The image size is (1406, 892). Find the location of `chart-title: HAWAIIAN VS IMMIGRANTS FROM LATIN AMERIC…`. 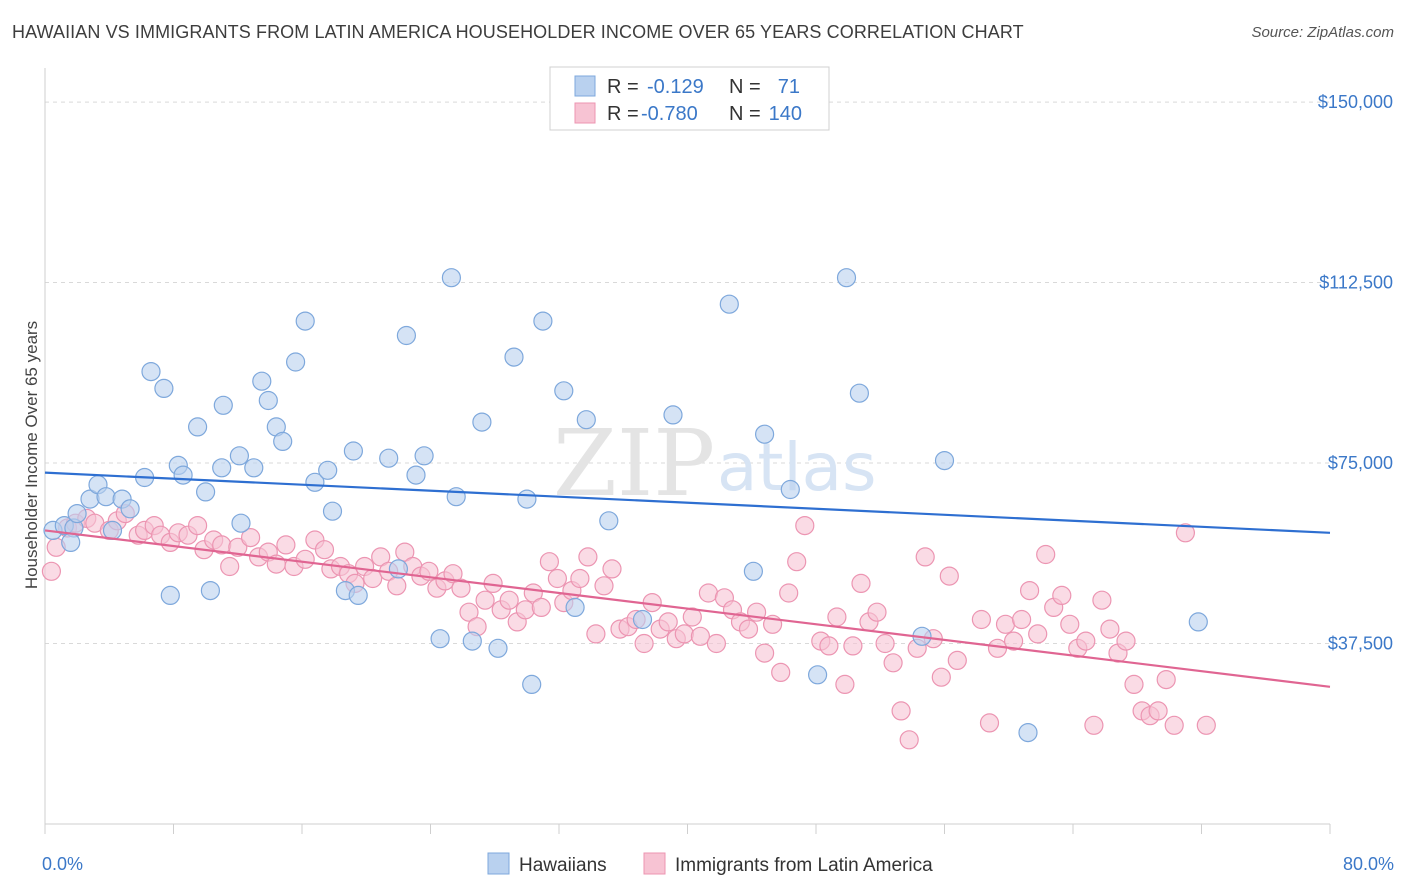

chart-title: HAWAIIAN VS IMMIGRANTS FROM LATIN AMERIC… is located at coordinates (518, 32).